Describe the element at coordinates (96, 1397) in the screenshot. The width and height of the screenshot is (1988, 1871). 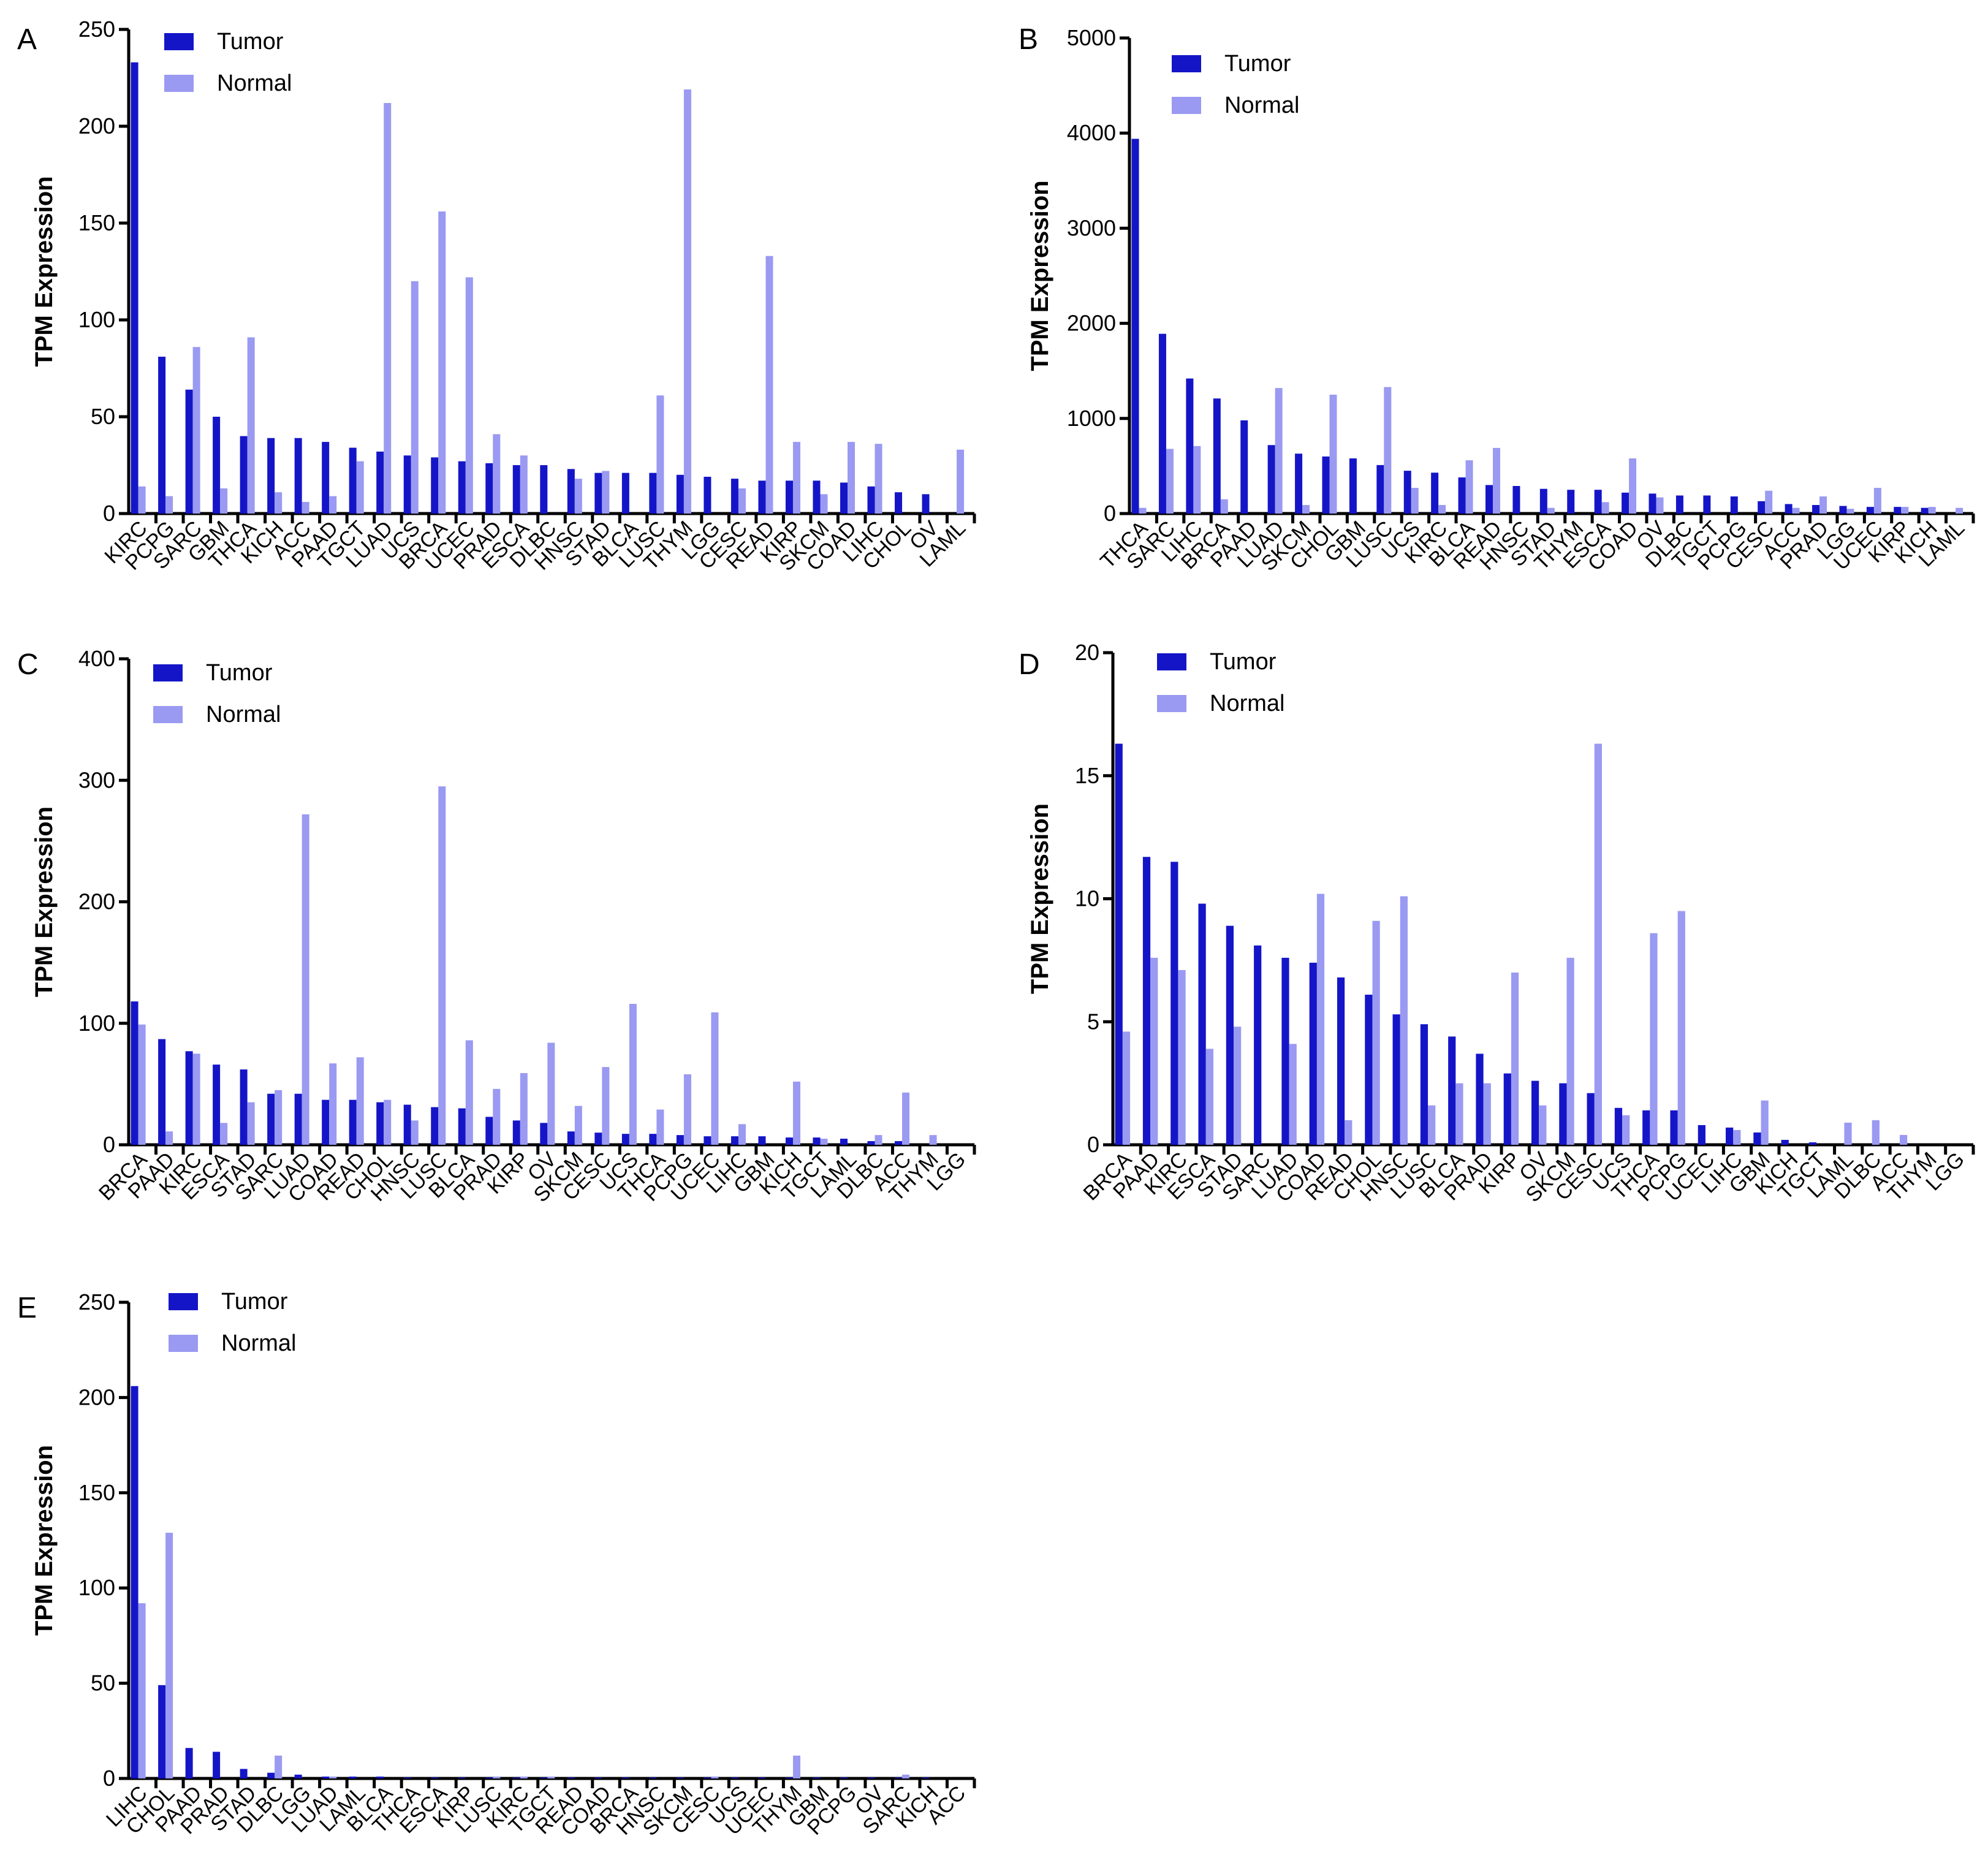
I see `y-tick-label: 200` at that location.